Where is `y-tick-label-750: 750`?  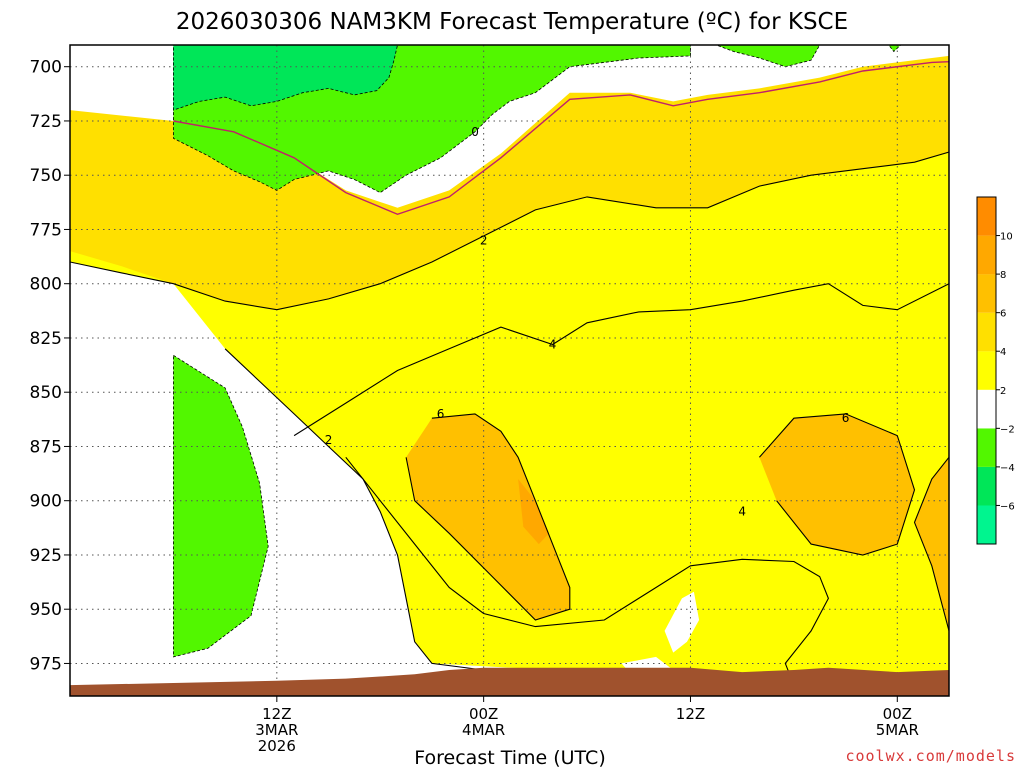
y-tick-label-750: 750 is located at coordinates (46, 176).